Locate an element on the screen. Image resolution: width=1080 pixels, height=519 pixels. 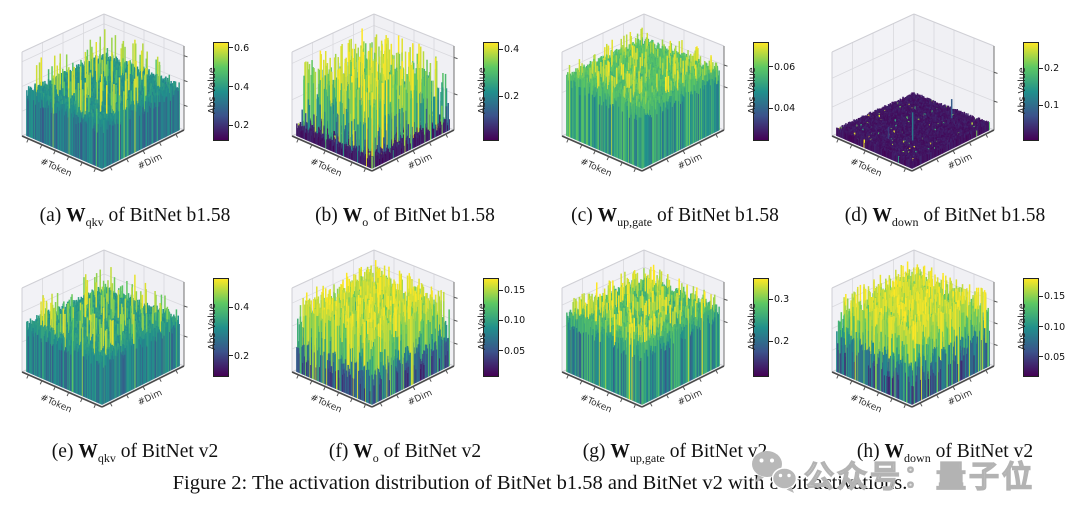
surface-plot-h is located at coordinates (920, 341).